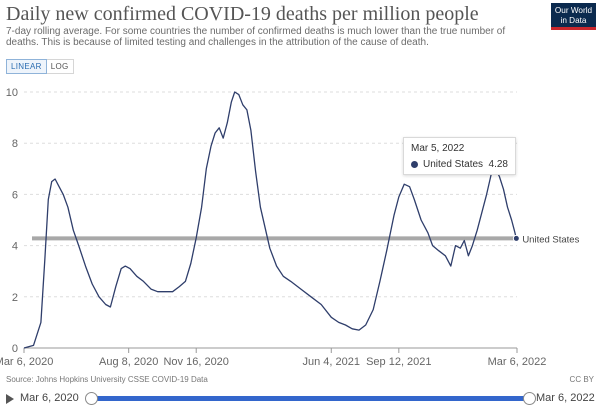 The width and height of the screenshot is (600, 410). Describe the element at coordinates (438, 148) in the screenshot. I see `tooltip-date: Mar 5, 2022` at that location.